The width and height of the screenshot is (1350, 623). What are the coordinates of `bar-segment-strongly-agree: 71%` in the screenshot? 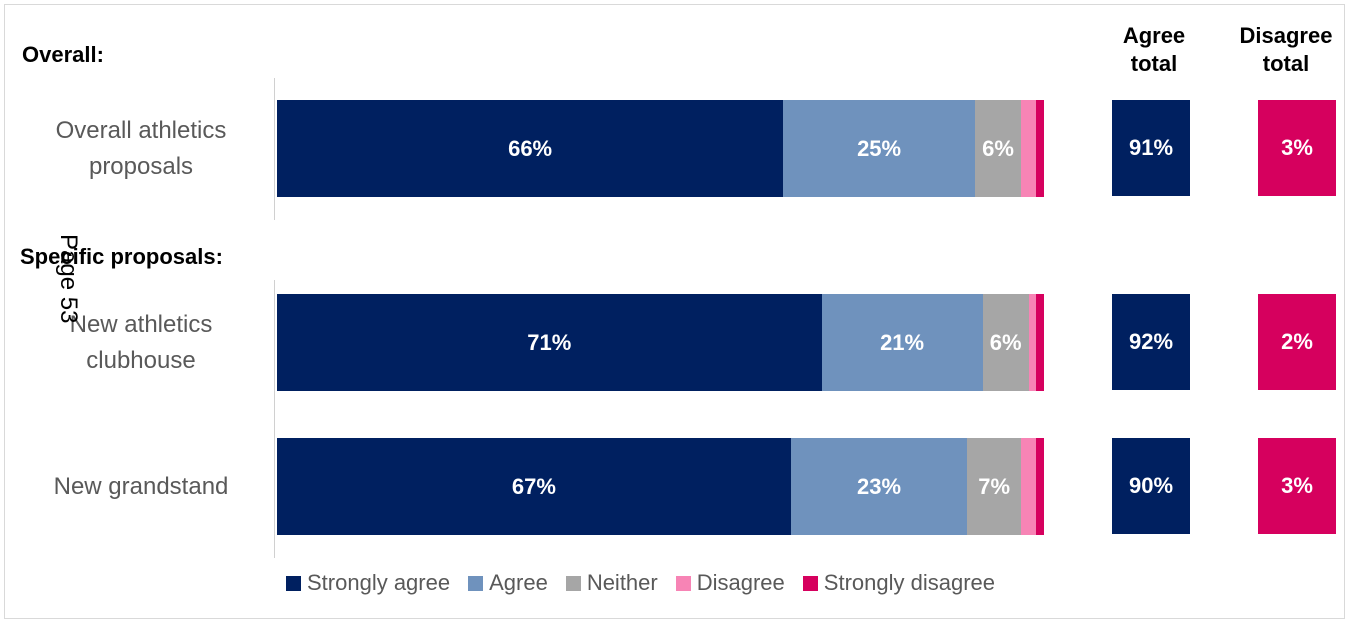 It's located at (549, 342).